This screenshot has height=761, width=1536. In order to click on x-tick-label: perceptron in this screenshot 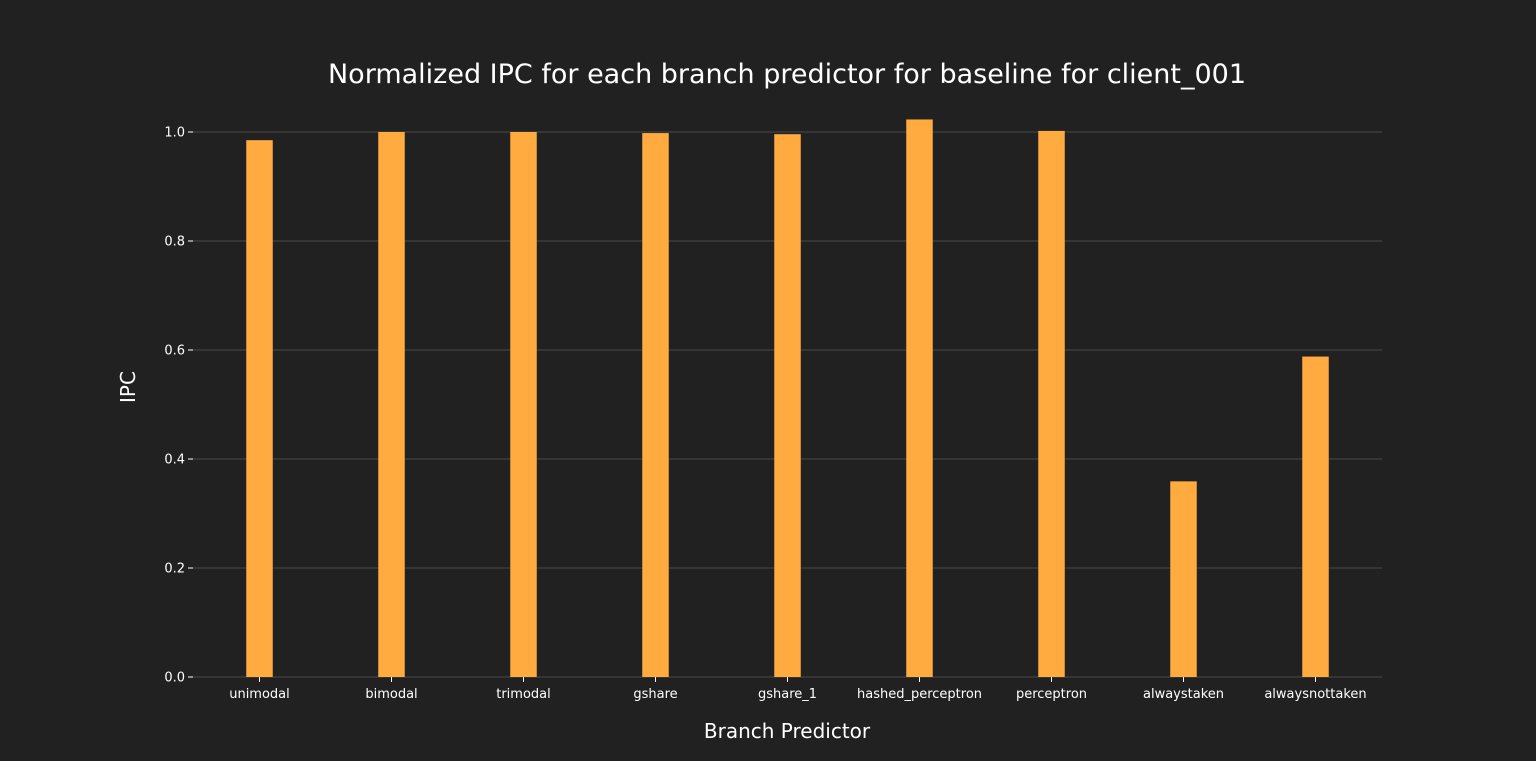, I will do `click(1051, 694)`.